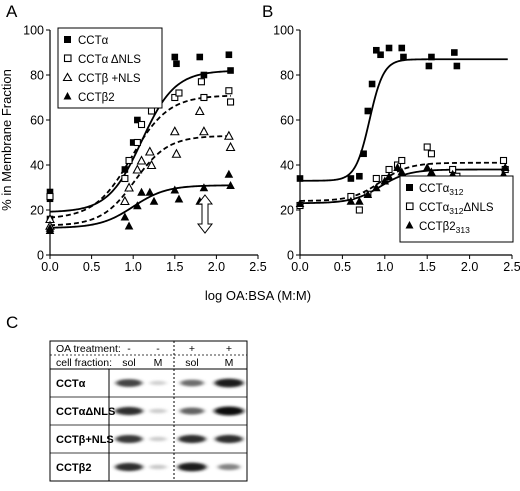 The width and height of the screenshot is (520, 491). What do you see at coordinates (85, 440) in the screenshot?
I see `blot-row-label: CCTβ+NLS` at bounding box center [85, 440].